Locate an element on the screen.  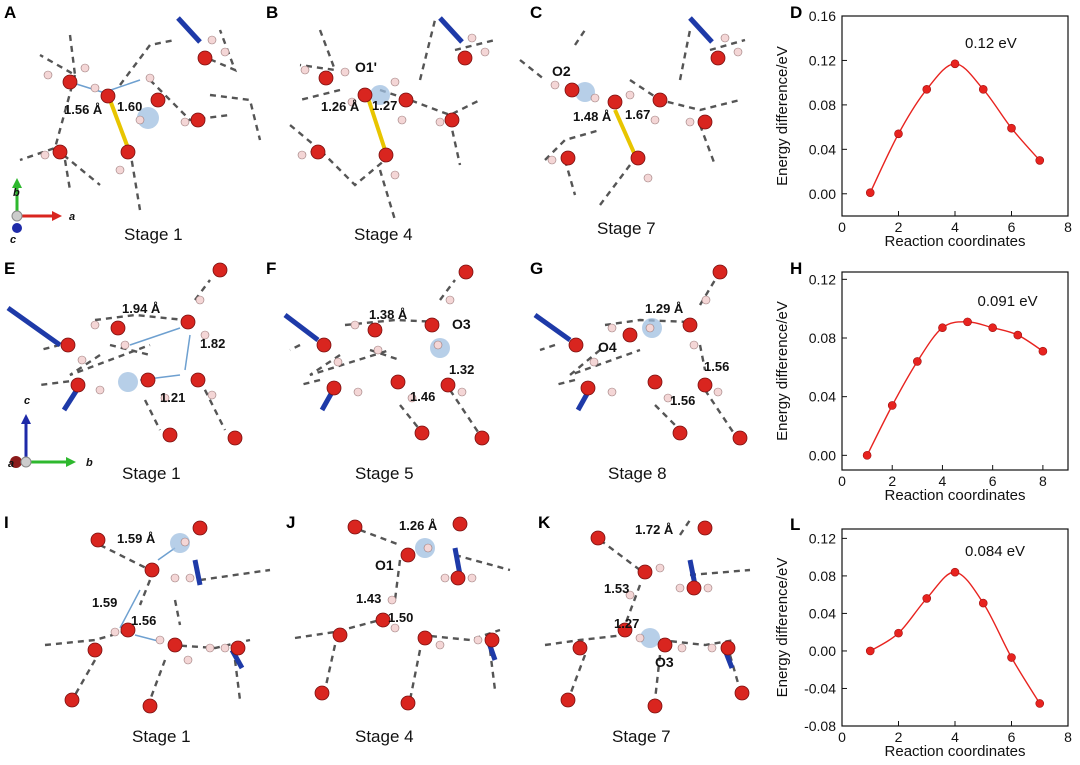
distance-label: 1.67 is located at coordinates (637, 114).